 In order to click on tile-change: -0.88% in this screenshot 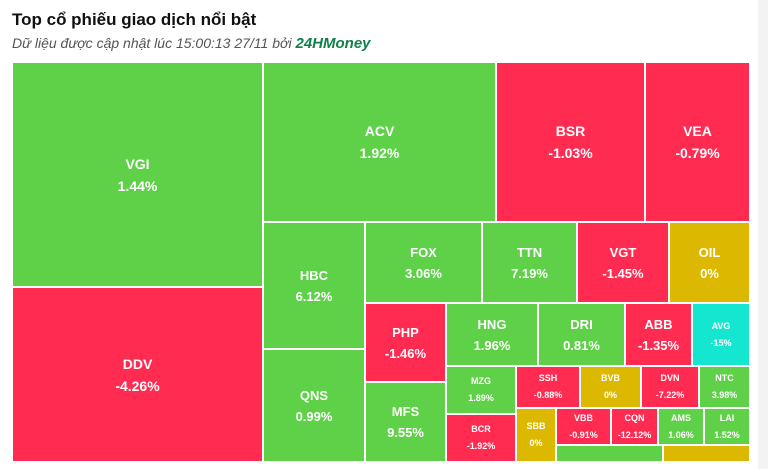, I will do `click(548, 395)`.